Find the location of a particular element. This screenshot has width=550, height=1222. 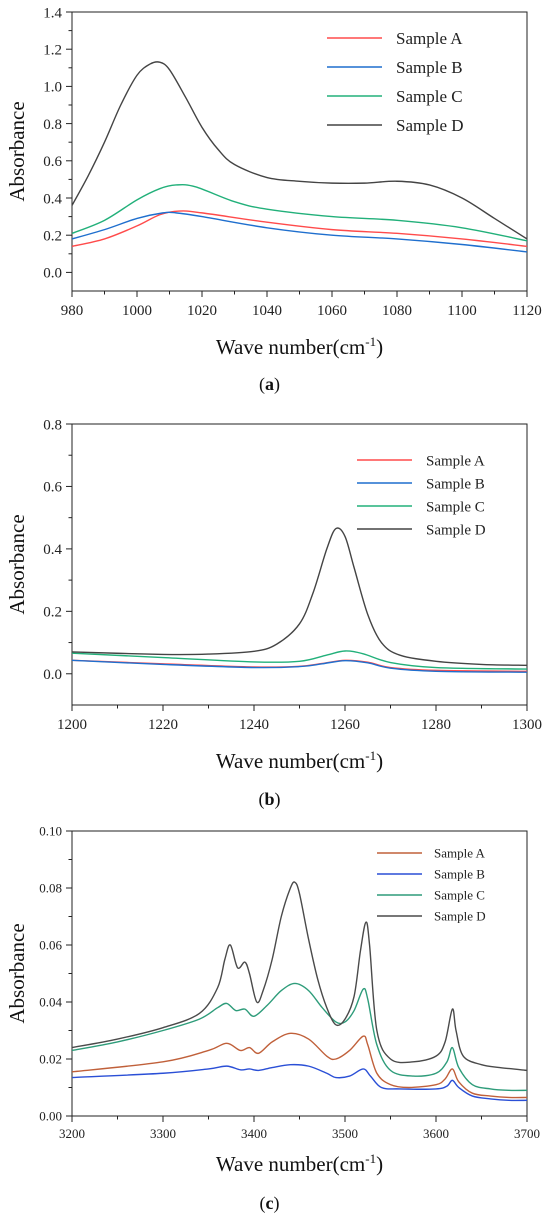

x-tick-label: 1000 is located at coordinates (137, 311).